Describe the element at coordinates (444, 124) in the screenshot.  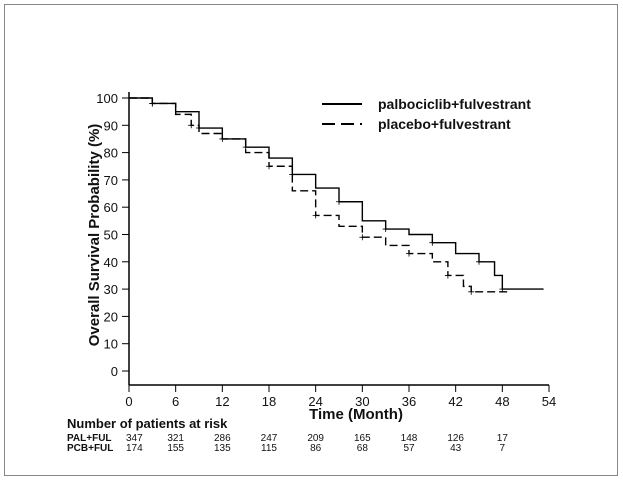
I see `legend-label-1: placebo+fulvestrant` at that location.